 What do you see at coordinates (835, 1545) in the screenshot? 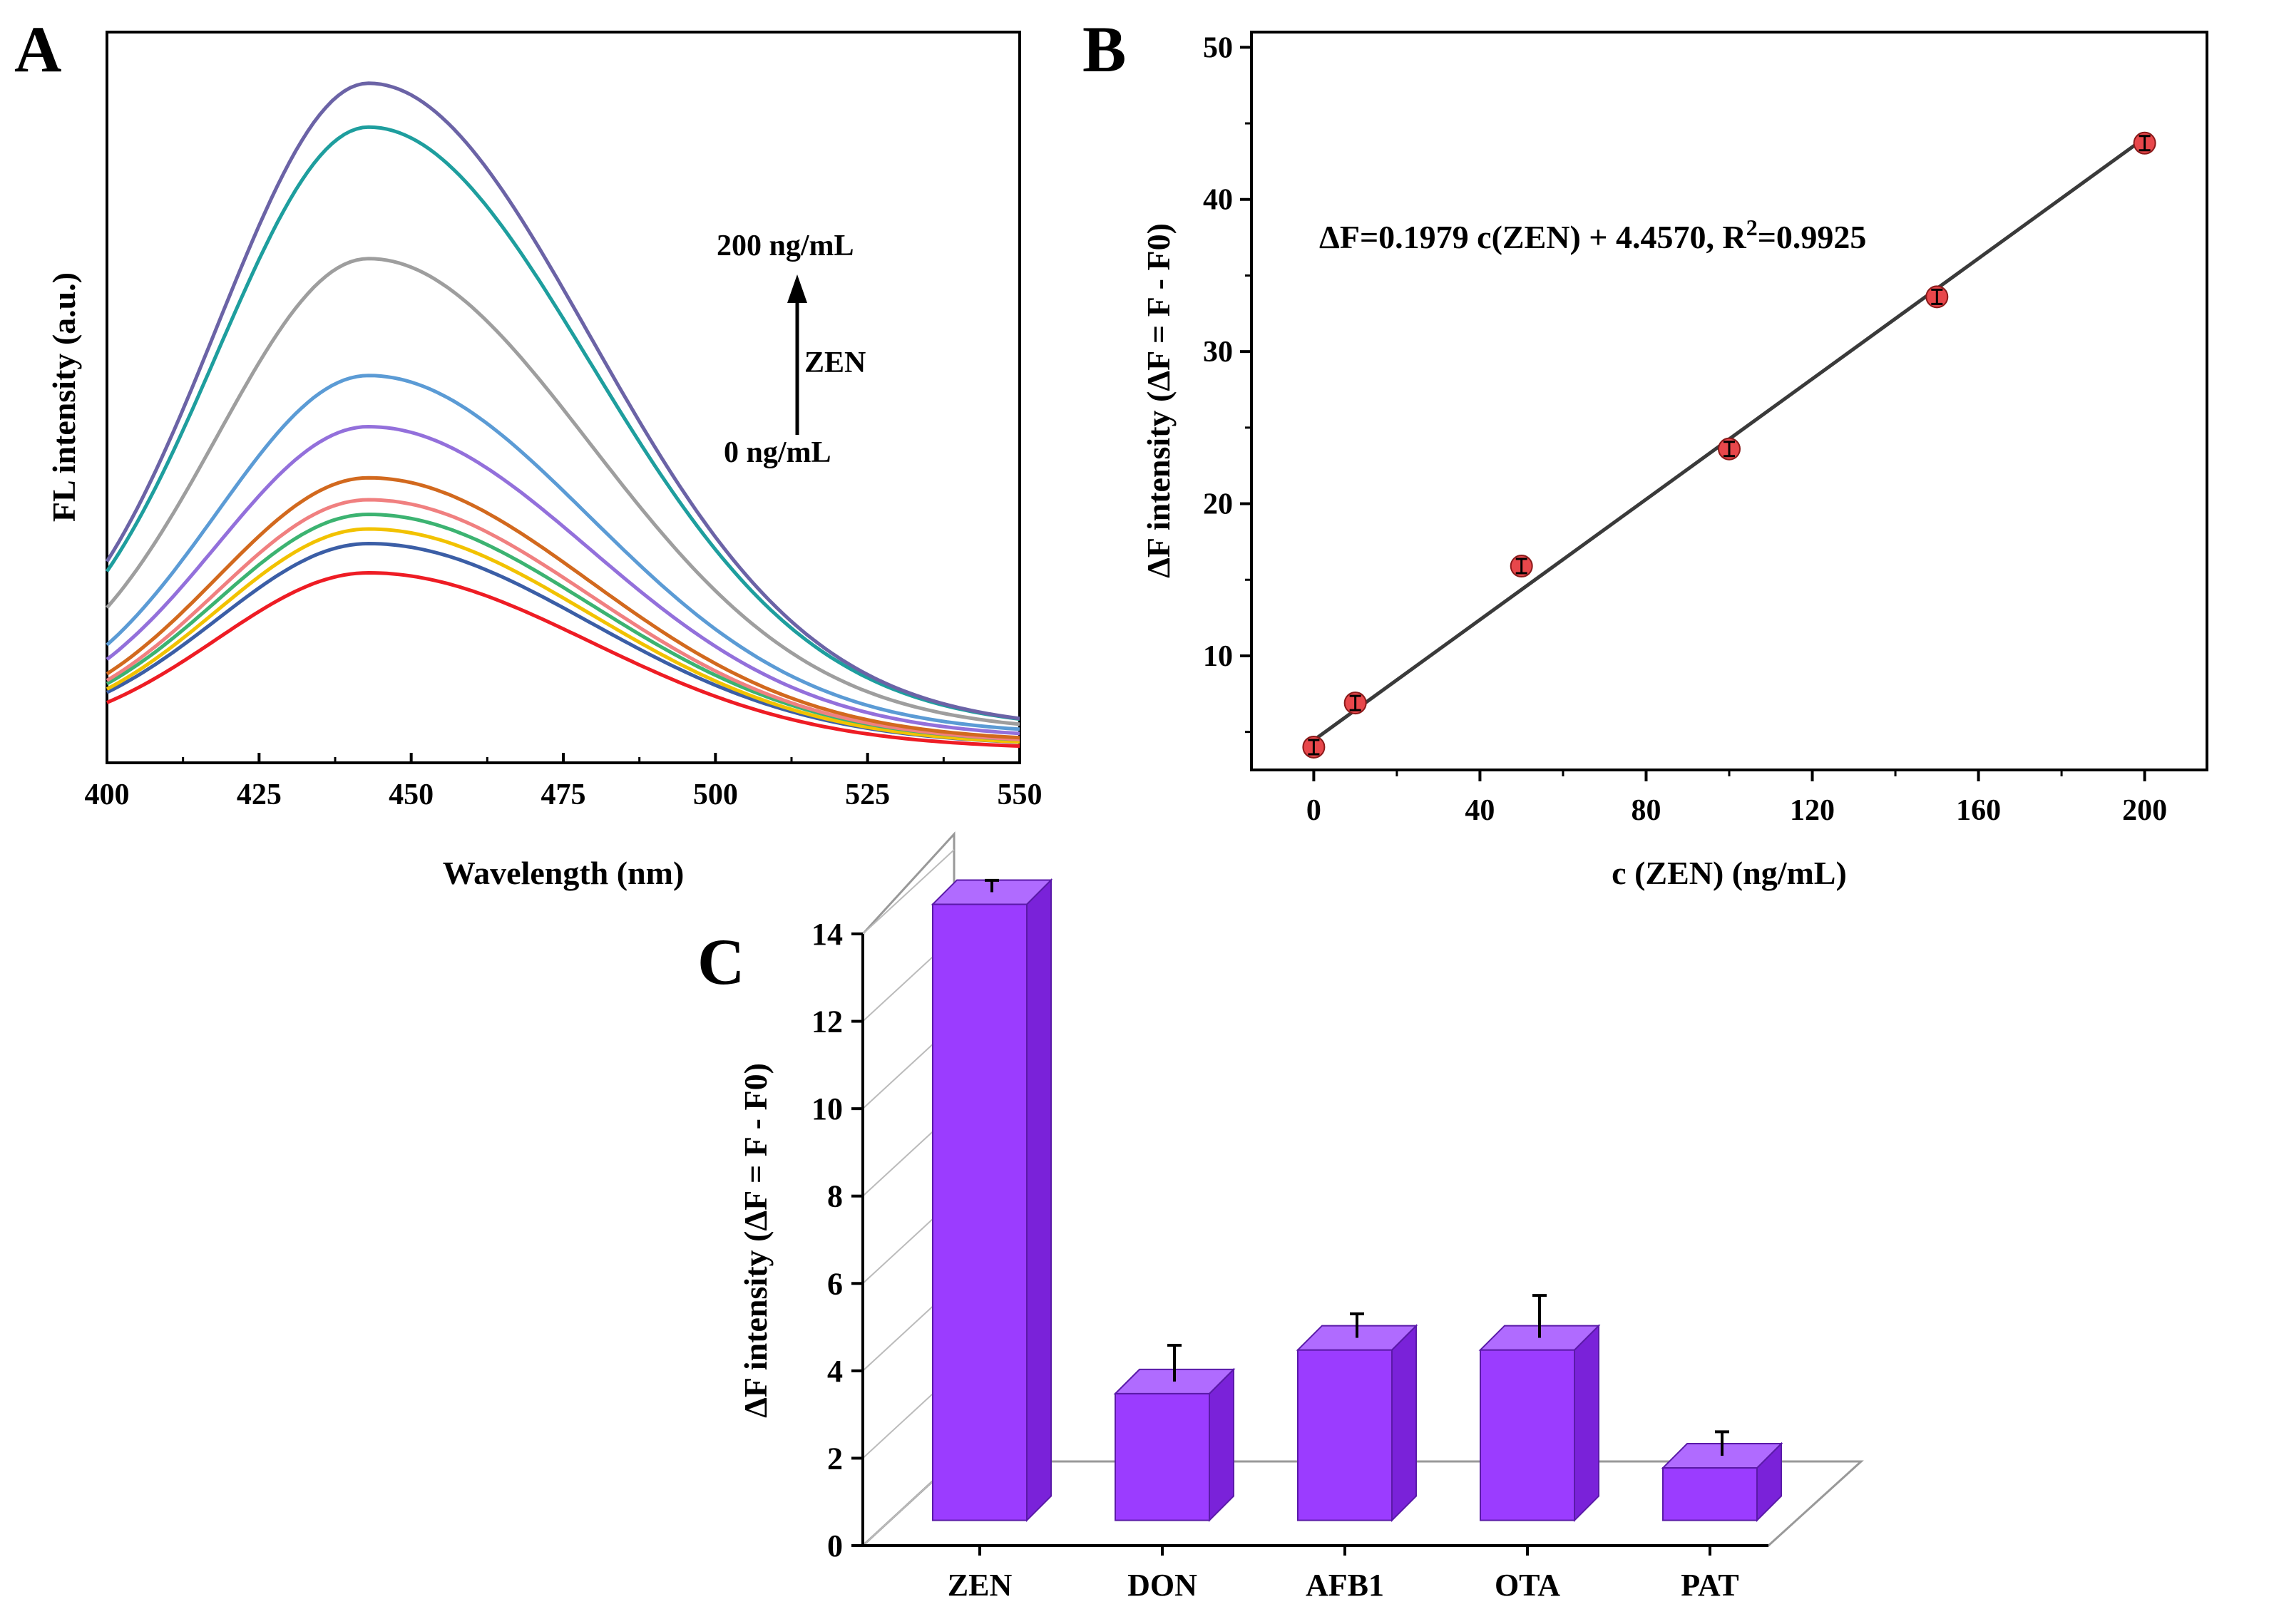
I see `panel-c-ytick-label: 0` at bounding box center [835, 1545].